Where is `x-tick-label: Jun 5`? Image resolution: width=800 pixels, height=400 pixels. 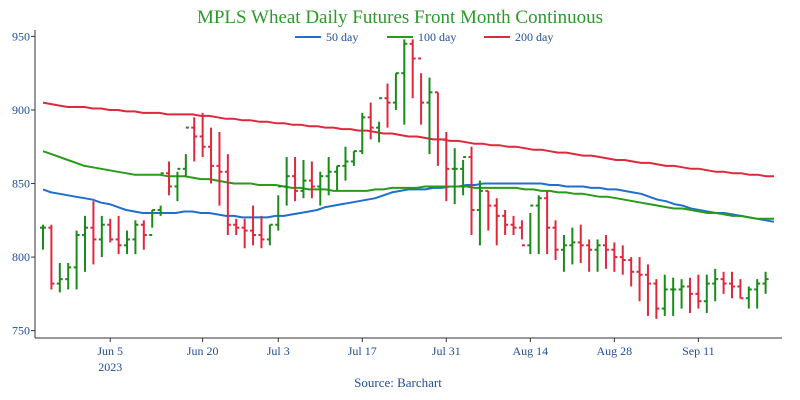 x-tick-label: Jun 5 is located at coordinates (110, 351).